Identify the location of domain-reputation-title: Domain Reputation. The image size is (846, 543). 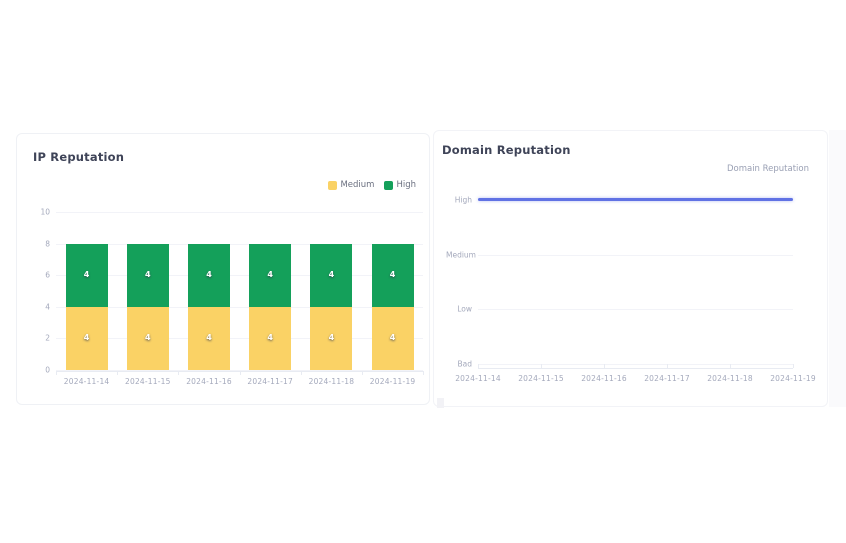
(506, 150).